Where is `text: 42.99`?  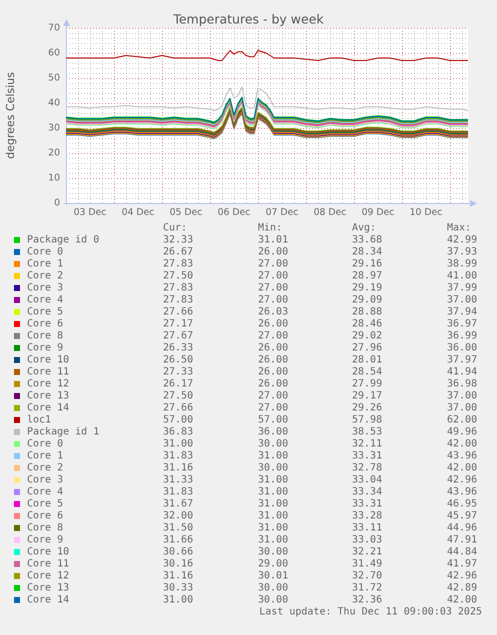 text: 42.99 is located at coordinates (462, 240).